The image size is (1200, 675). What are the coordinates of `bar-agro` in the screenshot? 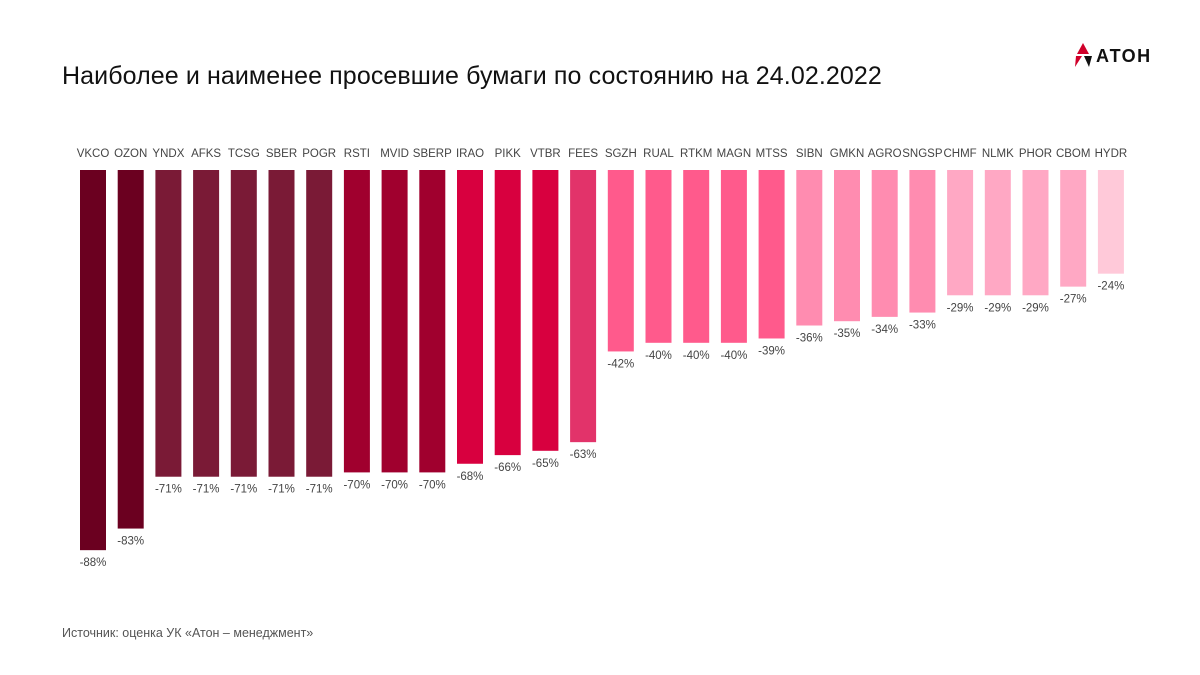 It's located at (884, 243).